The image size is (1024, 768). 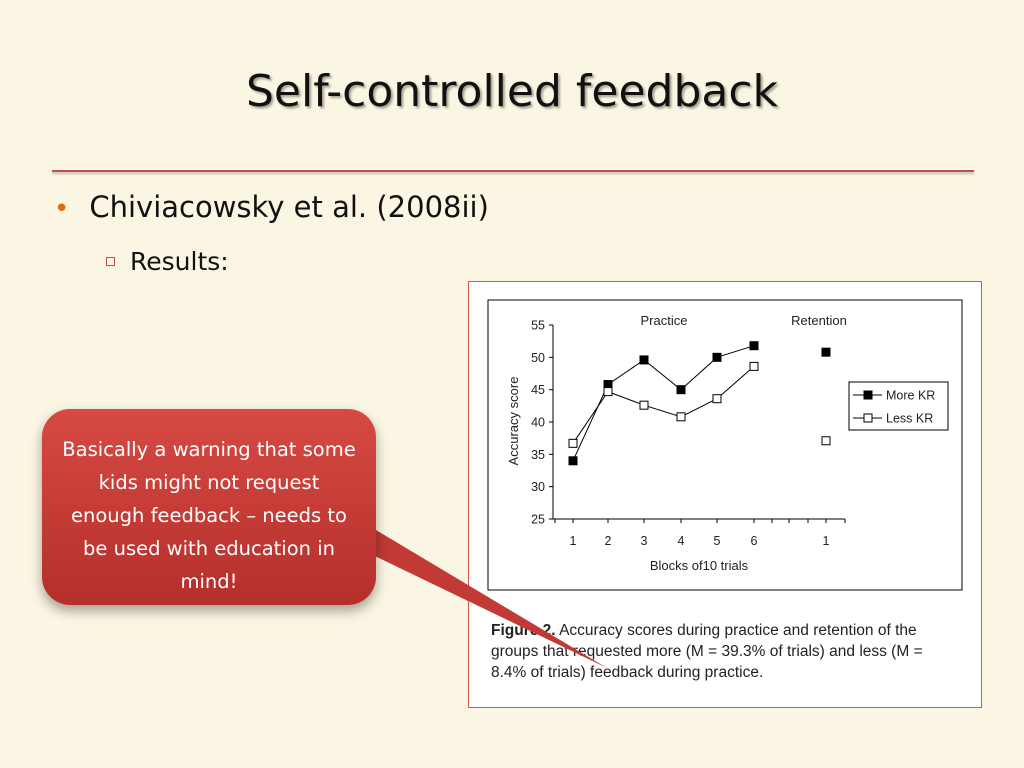 What do you see at coordinates (681, 541) in the screenshot?
I see `x-tick-label: 4` at bounding box center [681, 541].